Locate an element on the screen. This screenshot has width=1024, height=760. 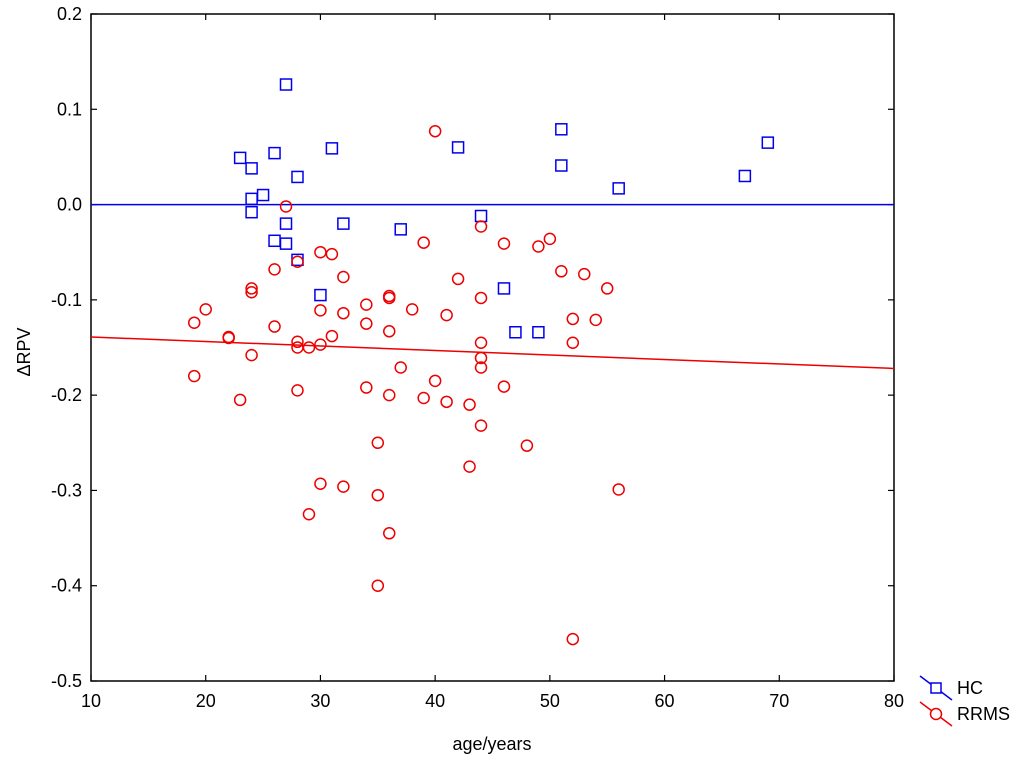
x-tick-label: 70 is located at coordinates (779, 701).